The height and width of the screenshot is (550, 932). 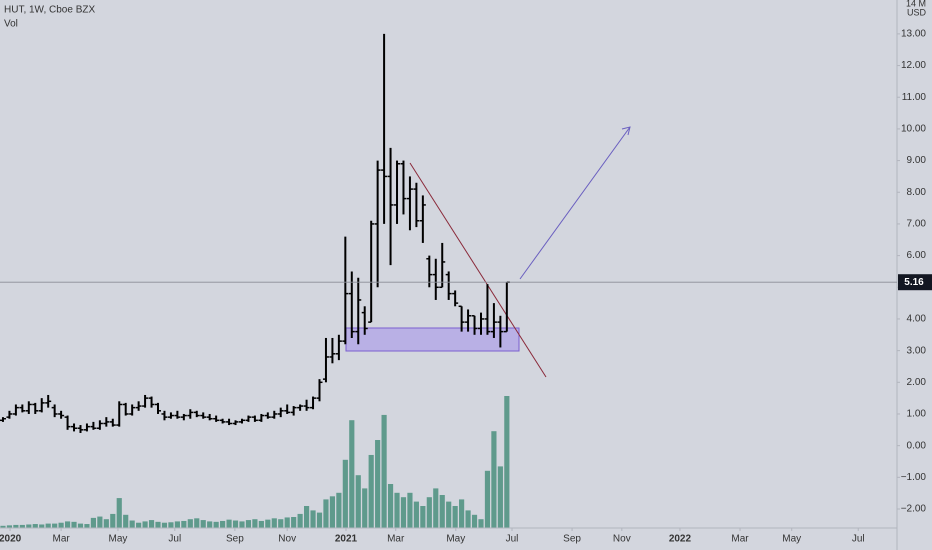 I want to click on y-tick-label: 3.00, so click(x=917, y=350).